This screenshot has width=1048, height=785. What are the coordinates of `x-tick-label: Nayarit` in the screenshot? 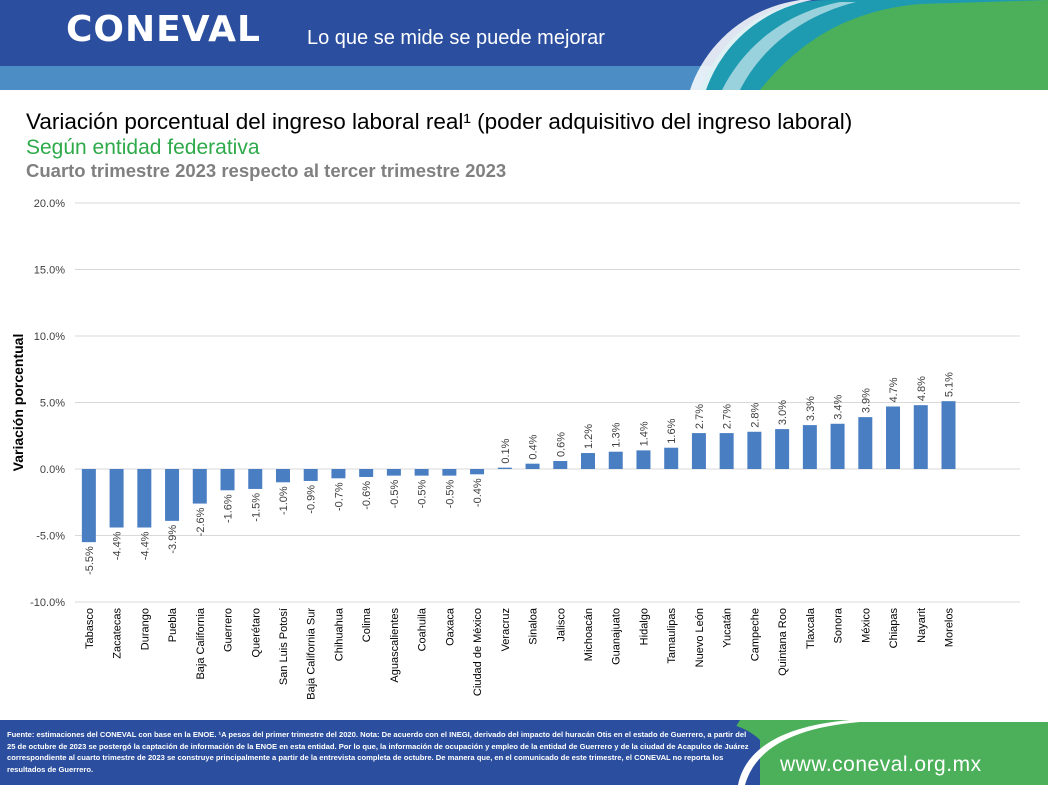 It's located at (922, 625).